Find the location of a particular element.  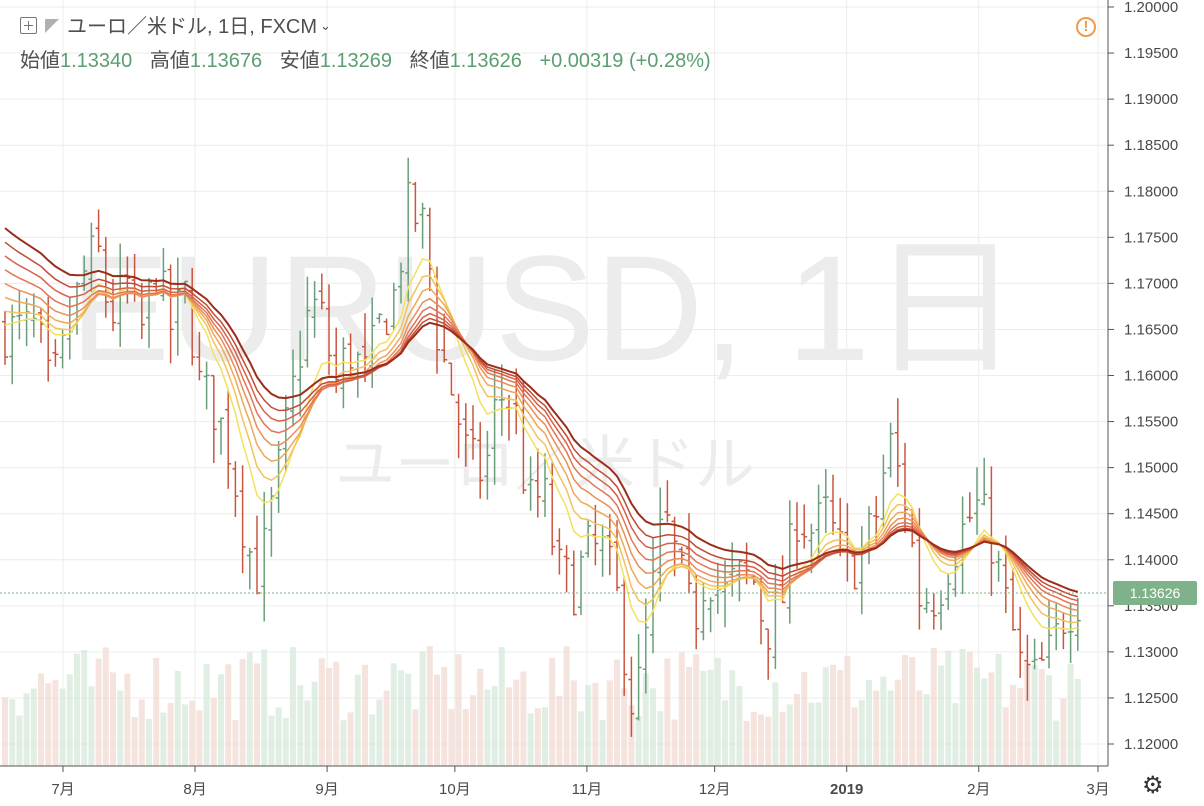

volume-bars is located at coordinates (541, 706).